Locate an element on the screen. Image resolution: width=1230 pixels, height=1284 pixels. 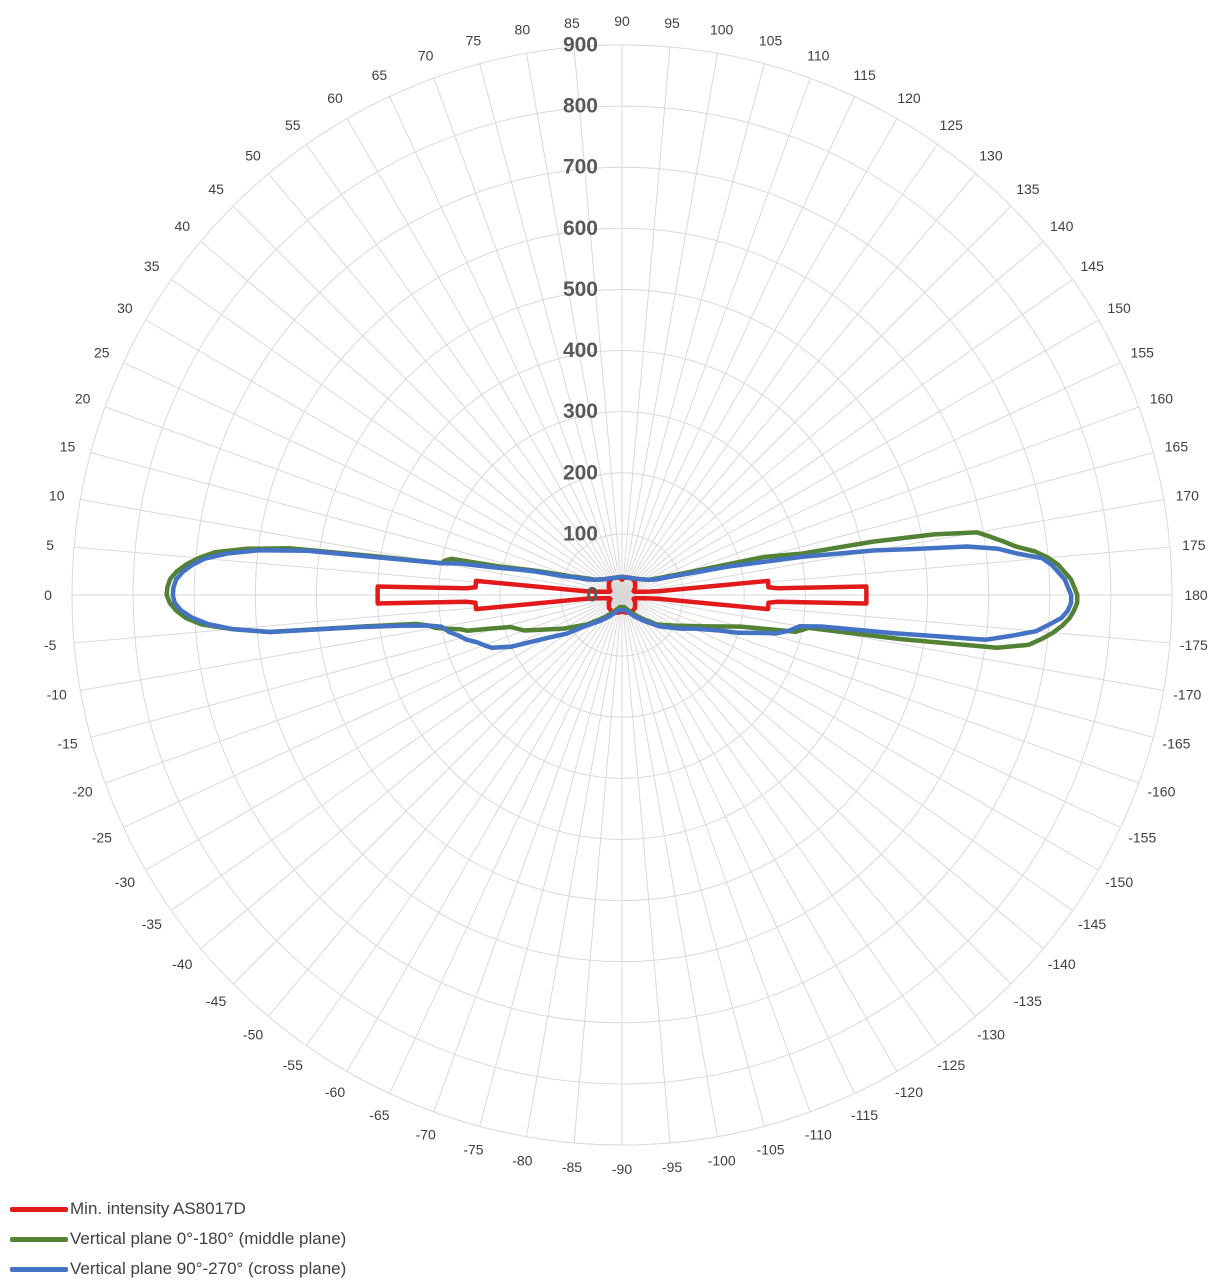
angle-tick-label: 20 is located at coordinates (83, 399).